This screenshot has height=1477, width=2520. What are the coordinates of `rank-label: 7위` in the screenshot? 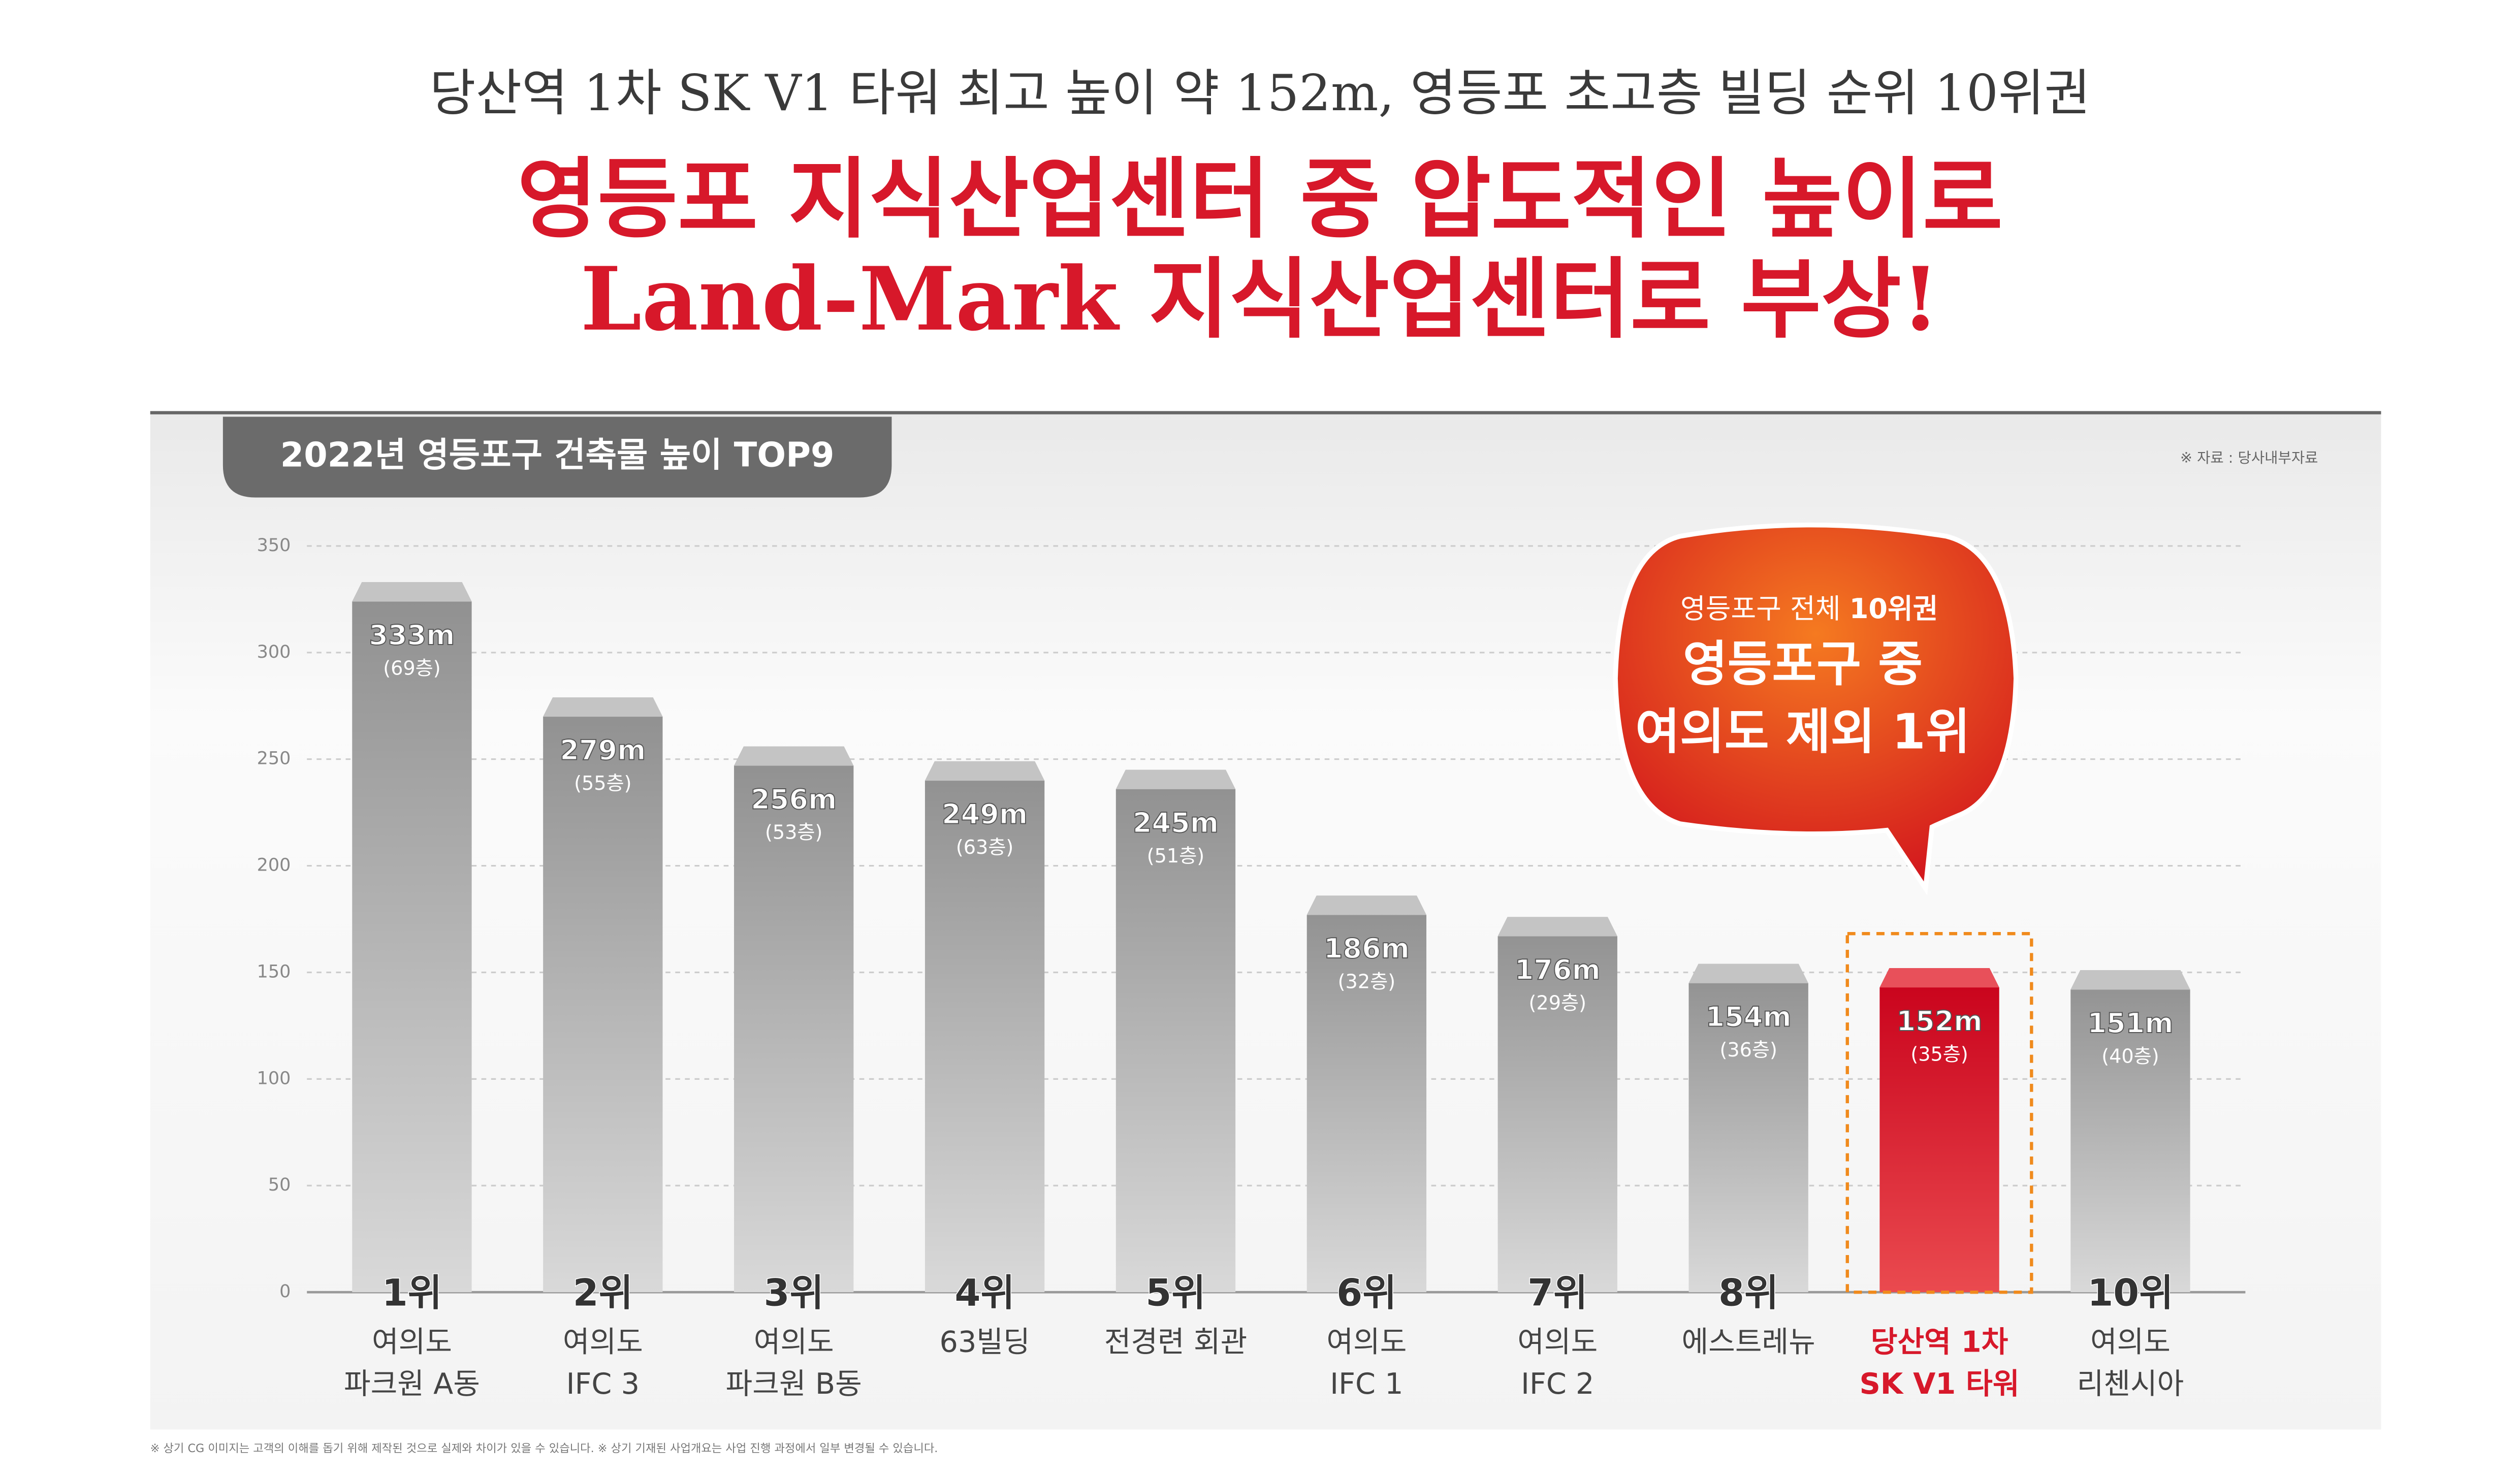 It's located at (1557, 1293).